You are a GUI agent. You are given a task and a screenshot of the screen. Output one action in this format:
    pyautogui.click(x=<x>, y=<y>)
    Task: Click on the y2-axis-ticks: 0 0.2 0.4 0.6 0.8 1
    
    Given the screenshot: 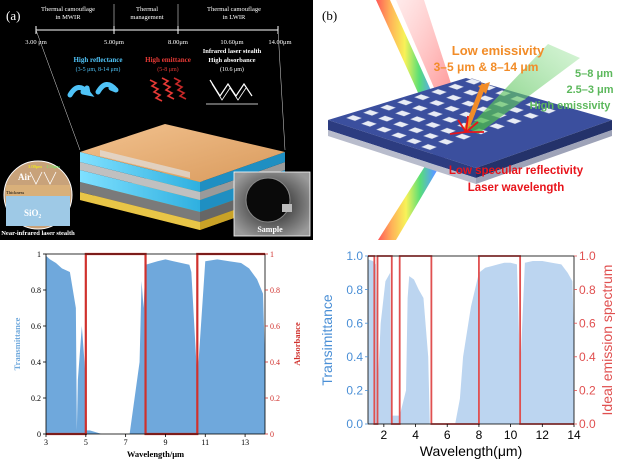 What is the action you would take?
    pyautogui.click(x=272, y=344)
    